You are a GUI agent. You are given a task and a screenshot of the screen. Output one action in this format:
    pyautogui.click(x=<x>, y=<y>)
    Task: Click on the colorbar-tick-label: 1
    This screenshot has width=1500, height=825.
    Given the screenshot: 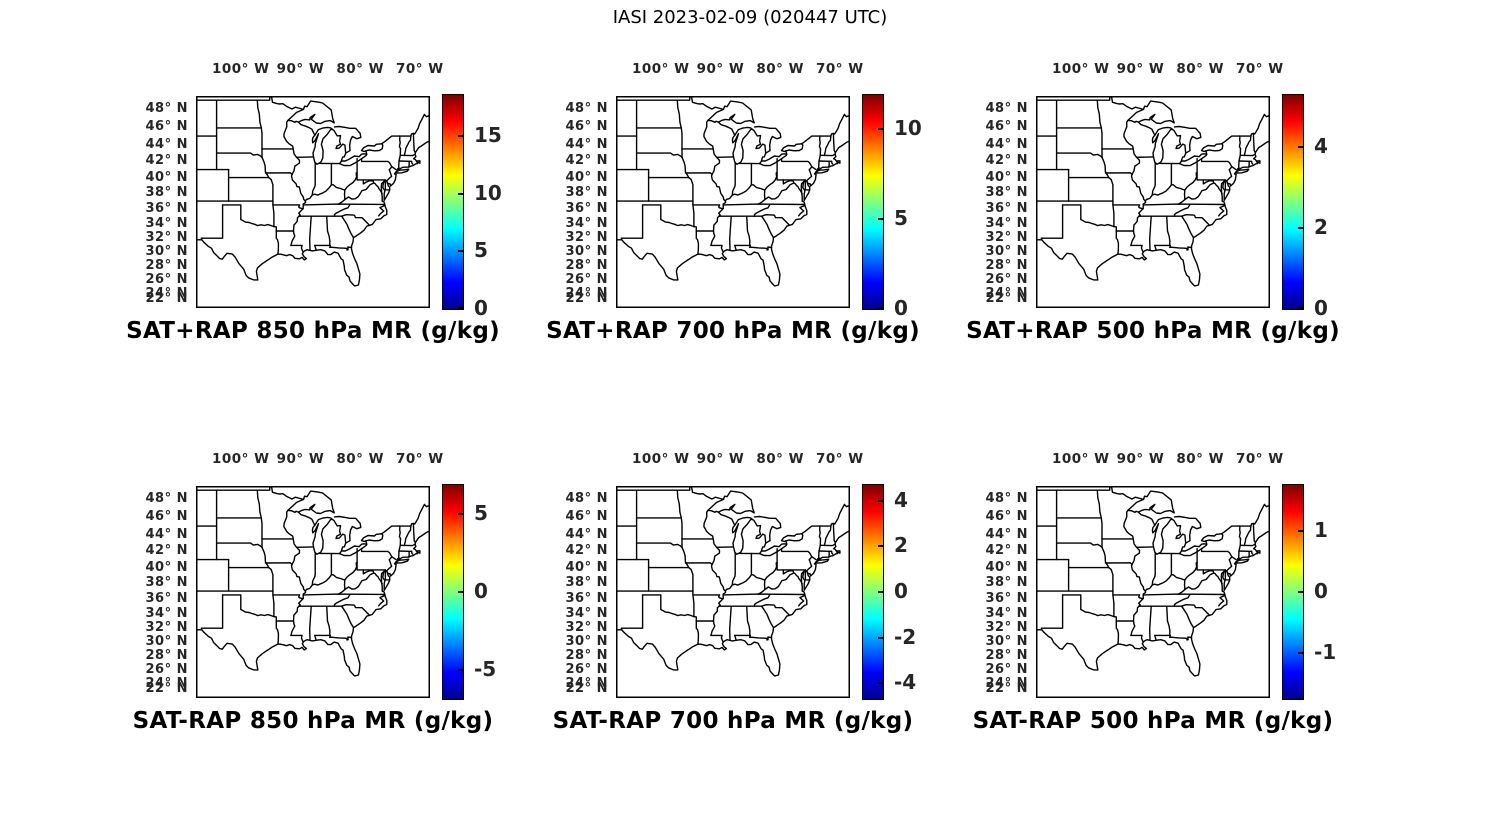 What is the action you would take?
    pyautogui.click(x=1321, y=529)
    